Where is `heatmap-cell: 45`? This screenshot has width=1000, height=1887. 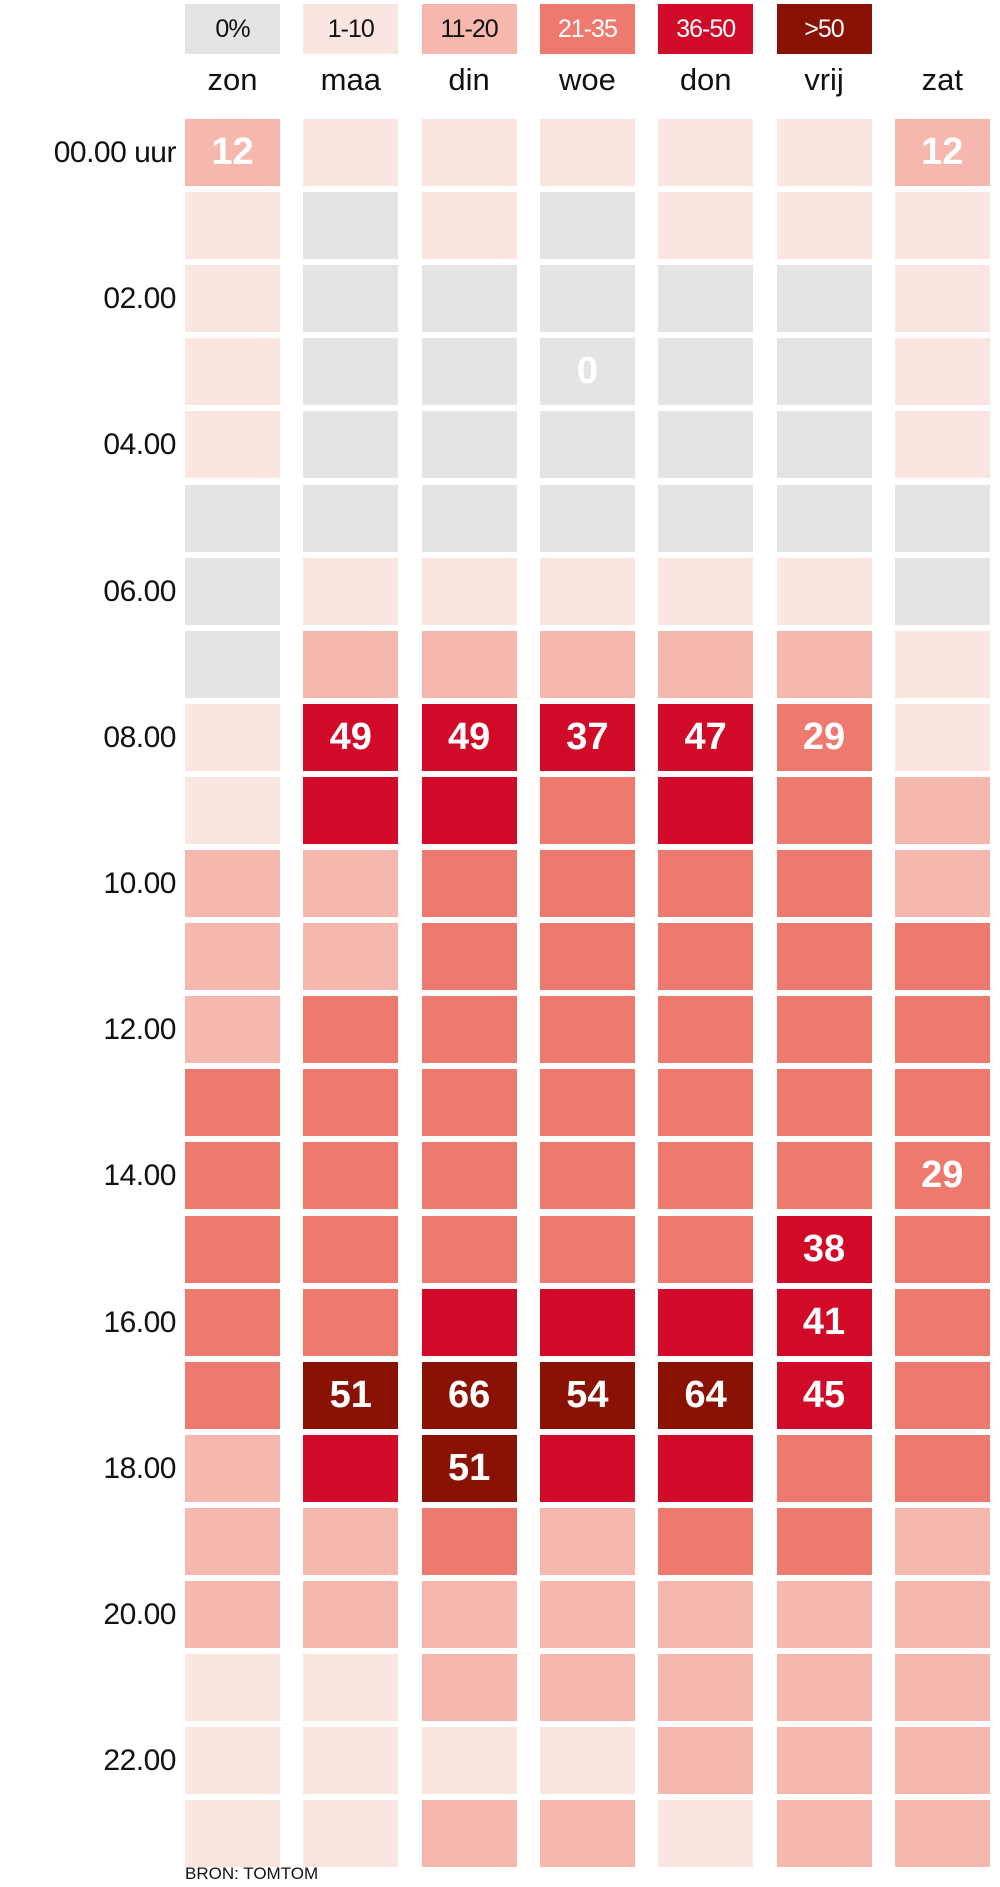
heatmap-cell: 45 is located at coordinates (824, 1395).